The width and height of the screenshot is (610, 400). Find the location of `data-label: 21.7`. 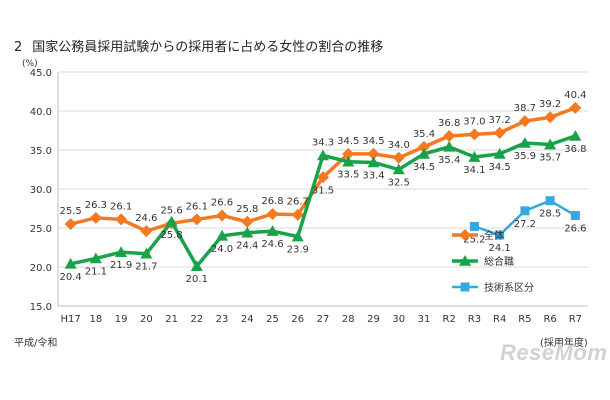

data-label: 21.7 is located at coordinates (146, 267).